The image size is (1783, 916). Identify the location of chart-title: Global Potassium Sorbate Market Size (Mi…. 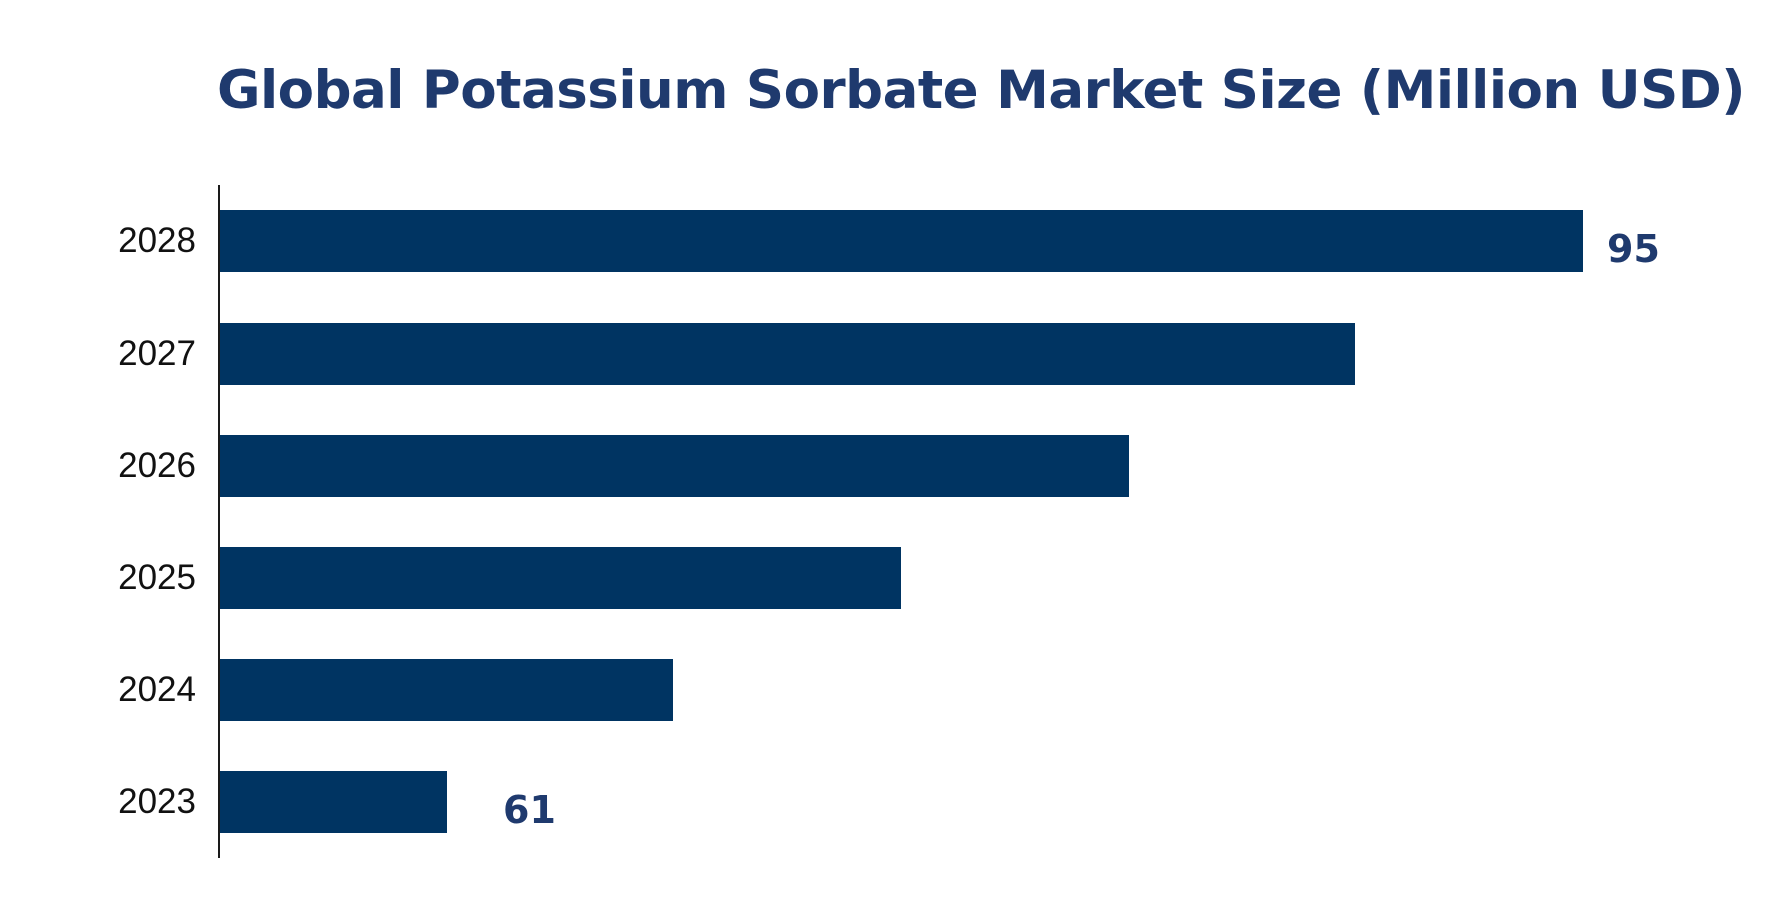
(981, 90).